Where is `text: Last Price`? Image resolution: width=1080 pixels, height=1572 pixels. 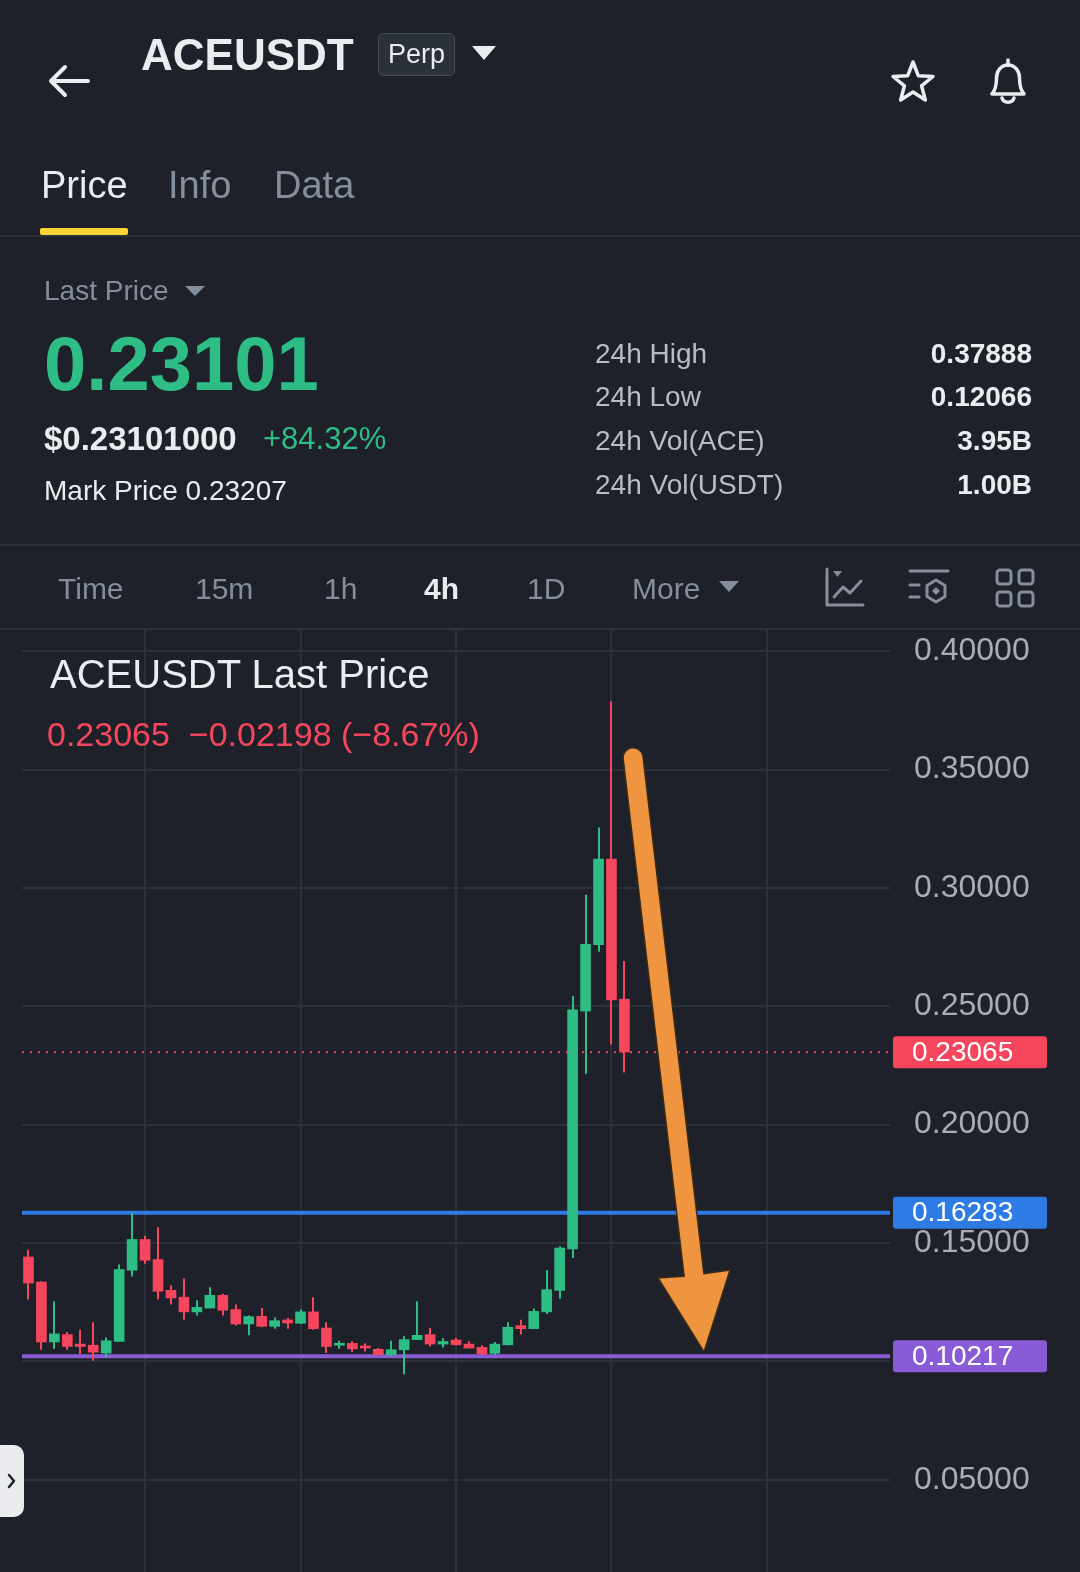
text: Last Price is located at coordinates (106, 290).